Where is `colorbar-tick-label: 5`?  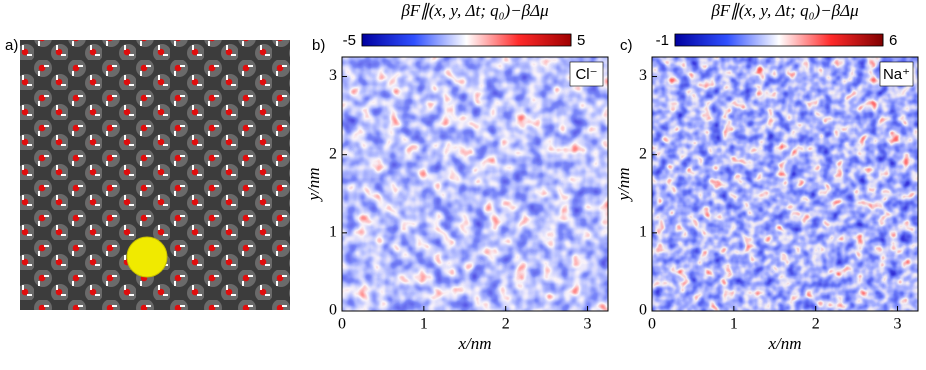 colorbar-tick-label: 5 is located at coordinates (581, 40).